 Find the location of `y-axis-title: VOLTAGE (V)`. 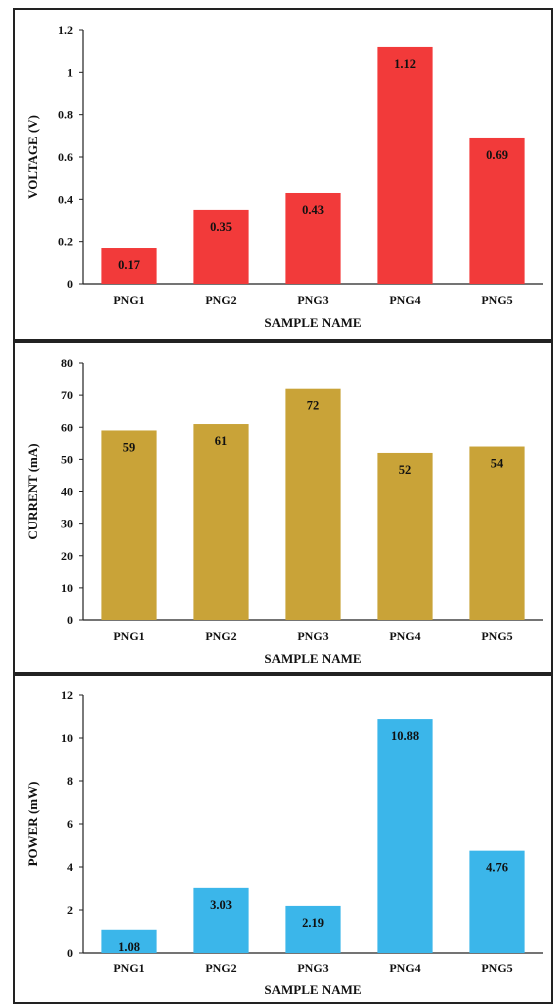

y-axis-title: VOLTAGE (V) is located at coordinates (32, 157).